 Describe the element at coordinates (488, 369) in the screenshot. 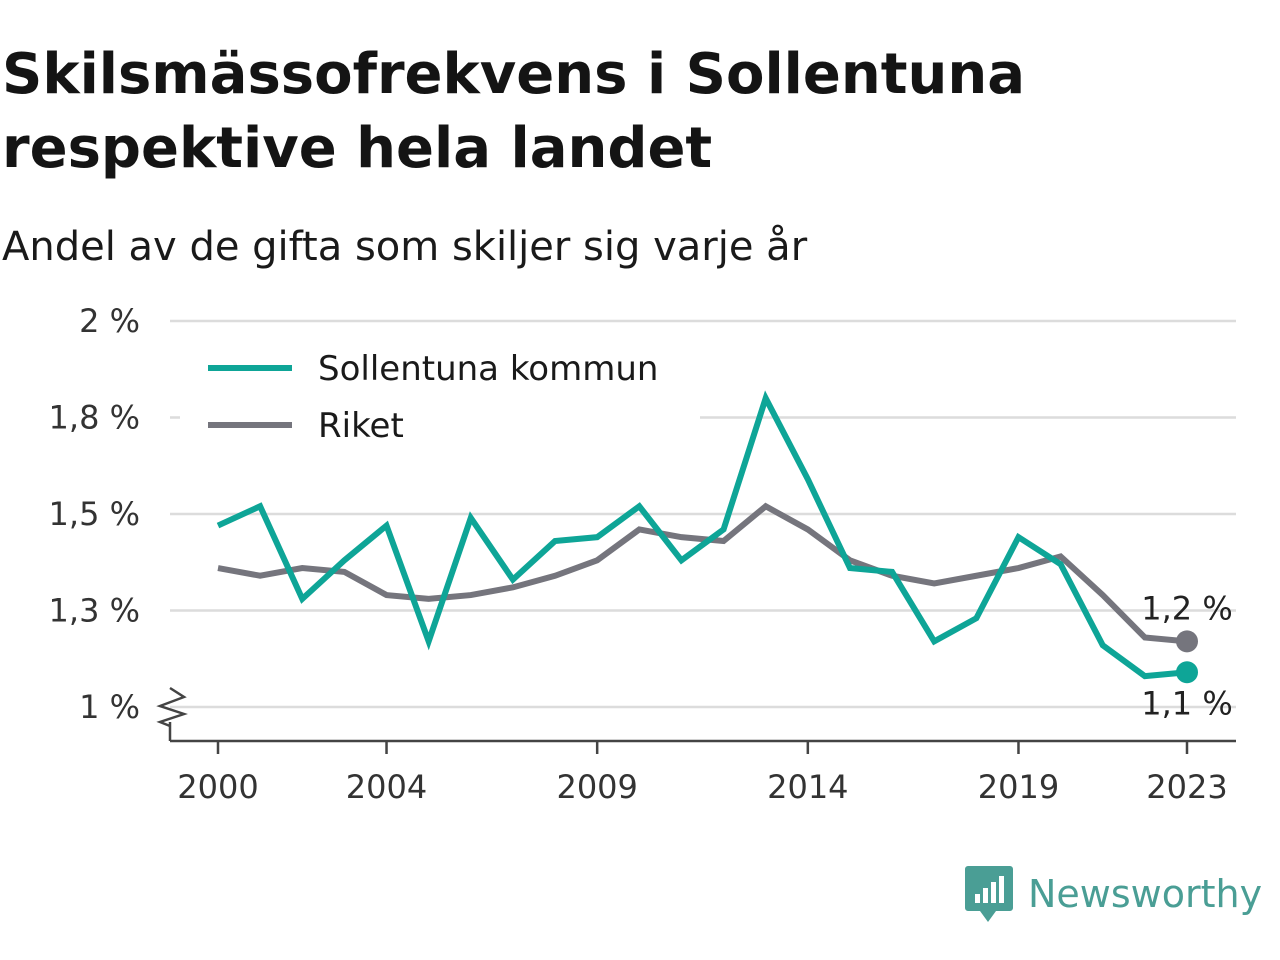

I see `legend-label: Sollentuna kommun` at that location.